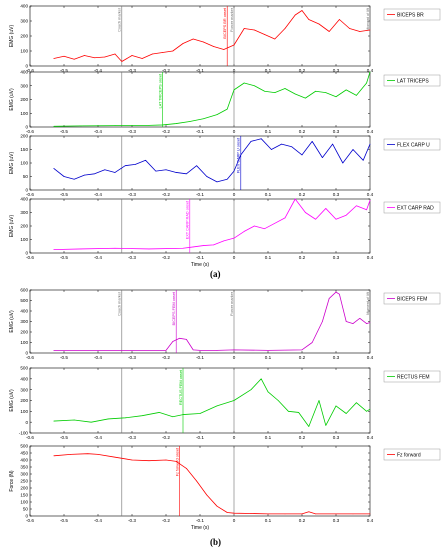 The image size is (444, 550). What do you see at coordinates (30, 194) in the screenshot?
I see `x-tick-label: -0.6` at bounding box center [30, 194].